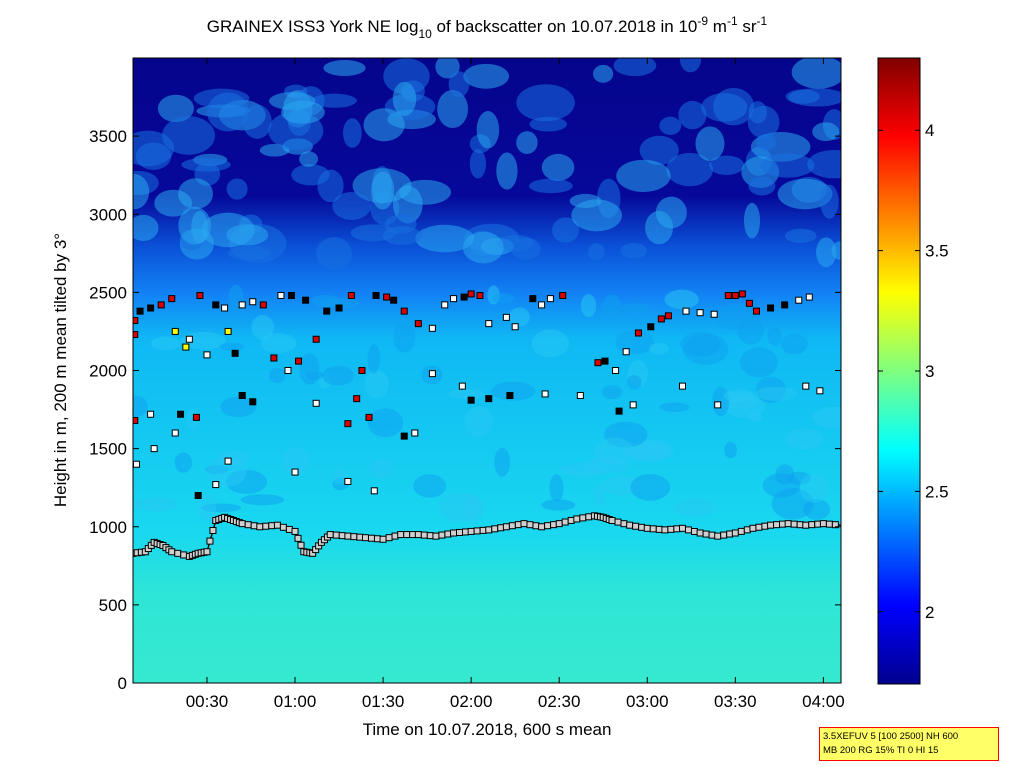  Describe the element at coordinates (735, 701) in the screenshot. I see `x-tick-label: 03:30` at that location.